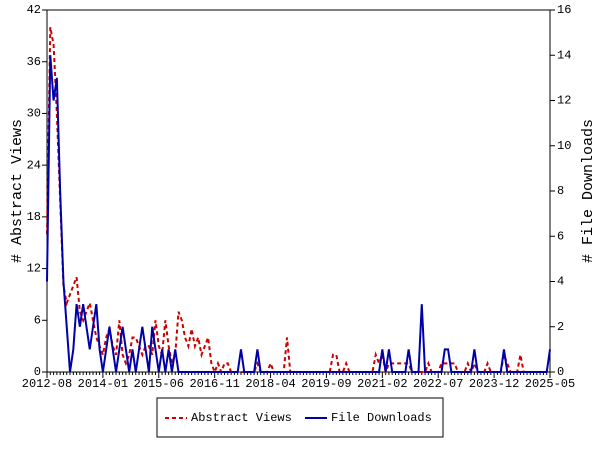 This screenshot has width=600, height=455. Describe the element at coordinates (159, 384) in the screenshot. I see `x-tick-label: 2015-06` at that location.